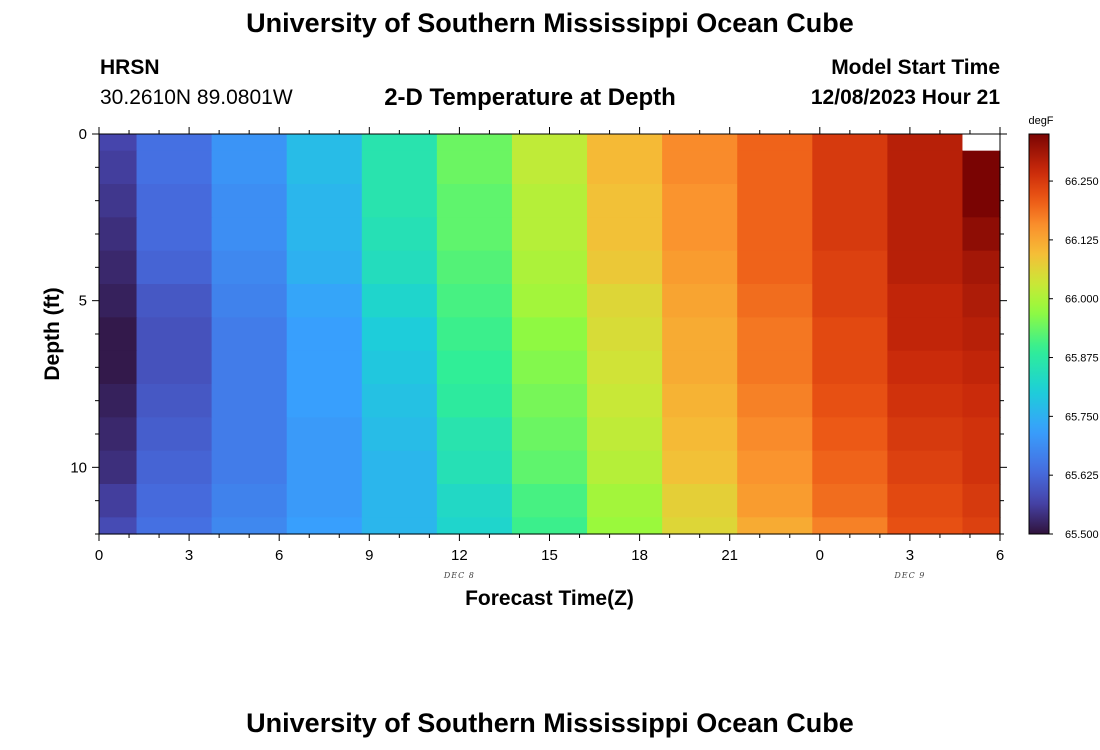 The image size is (1100, 750). Describe the element at coordinates (981, 143) in the screenshot. I see `missing-data-cell` at that location.